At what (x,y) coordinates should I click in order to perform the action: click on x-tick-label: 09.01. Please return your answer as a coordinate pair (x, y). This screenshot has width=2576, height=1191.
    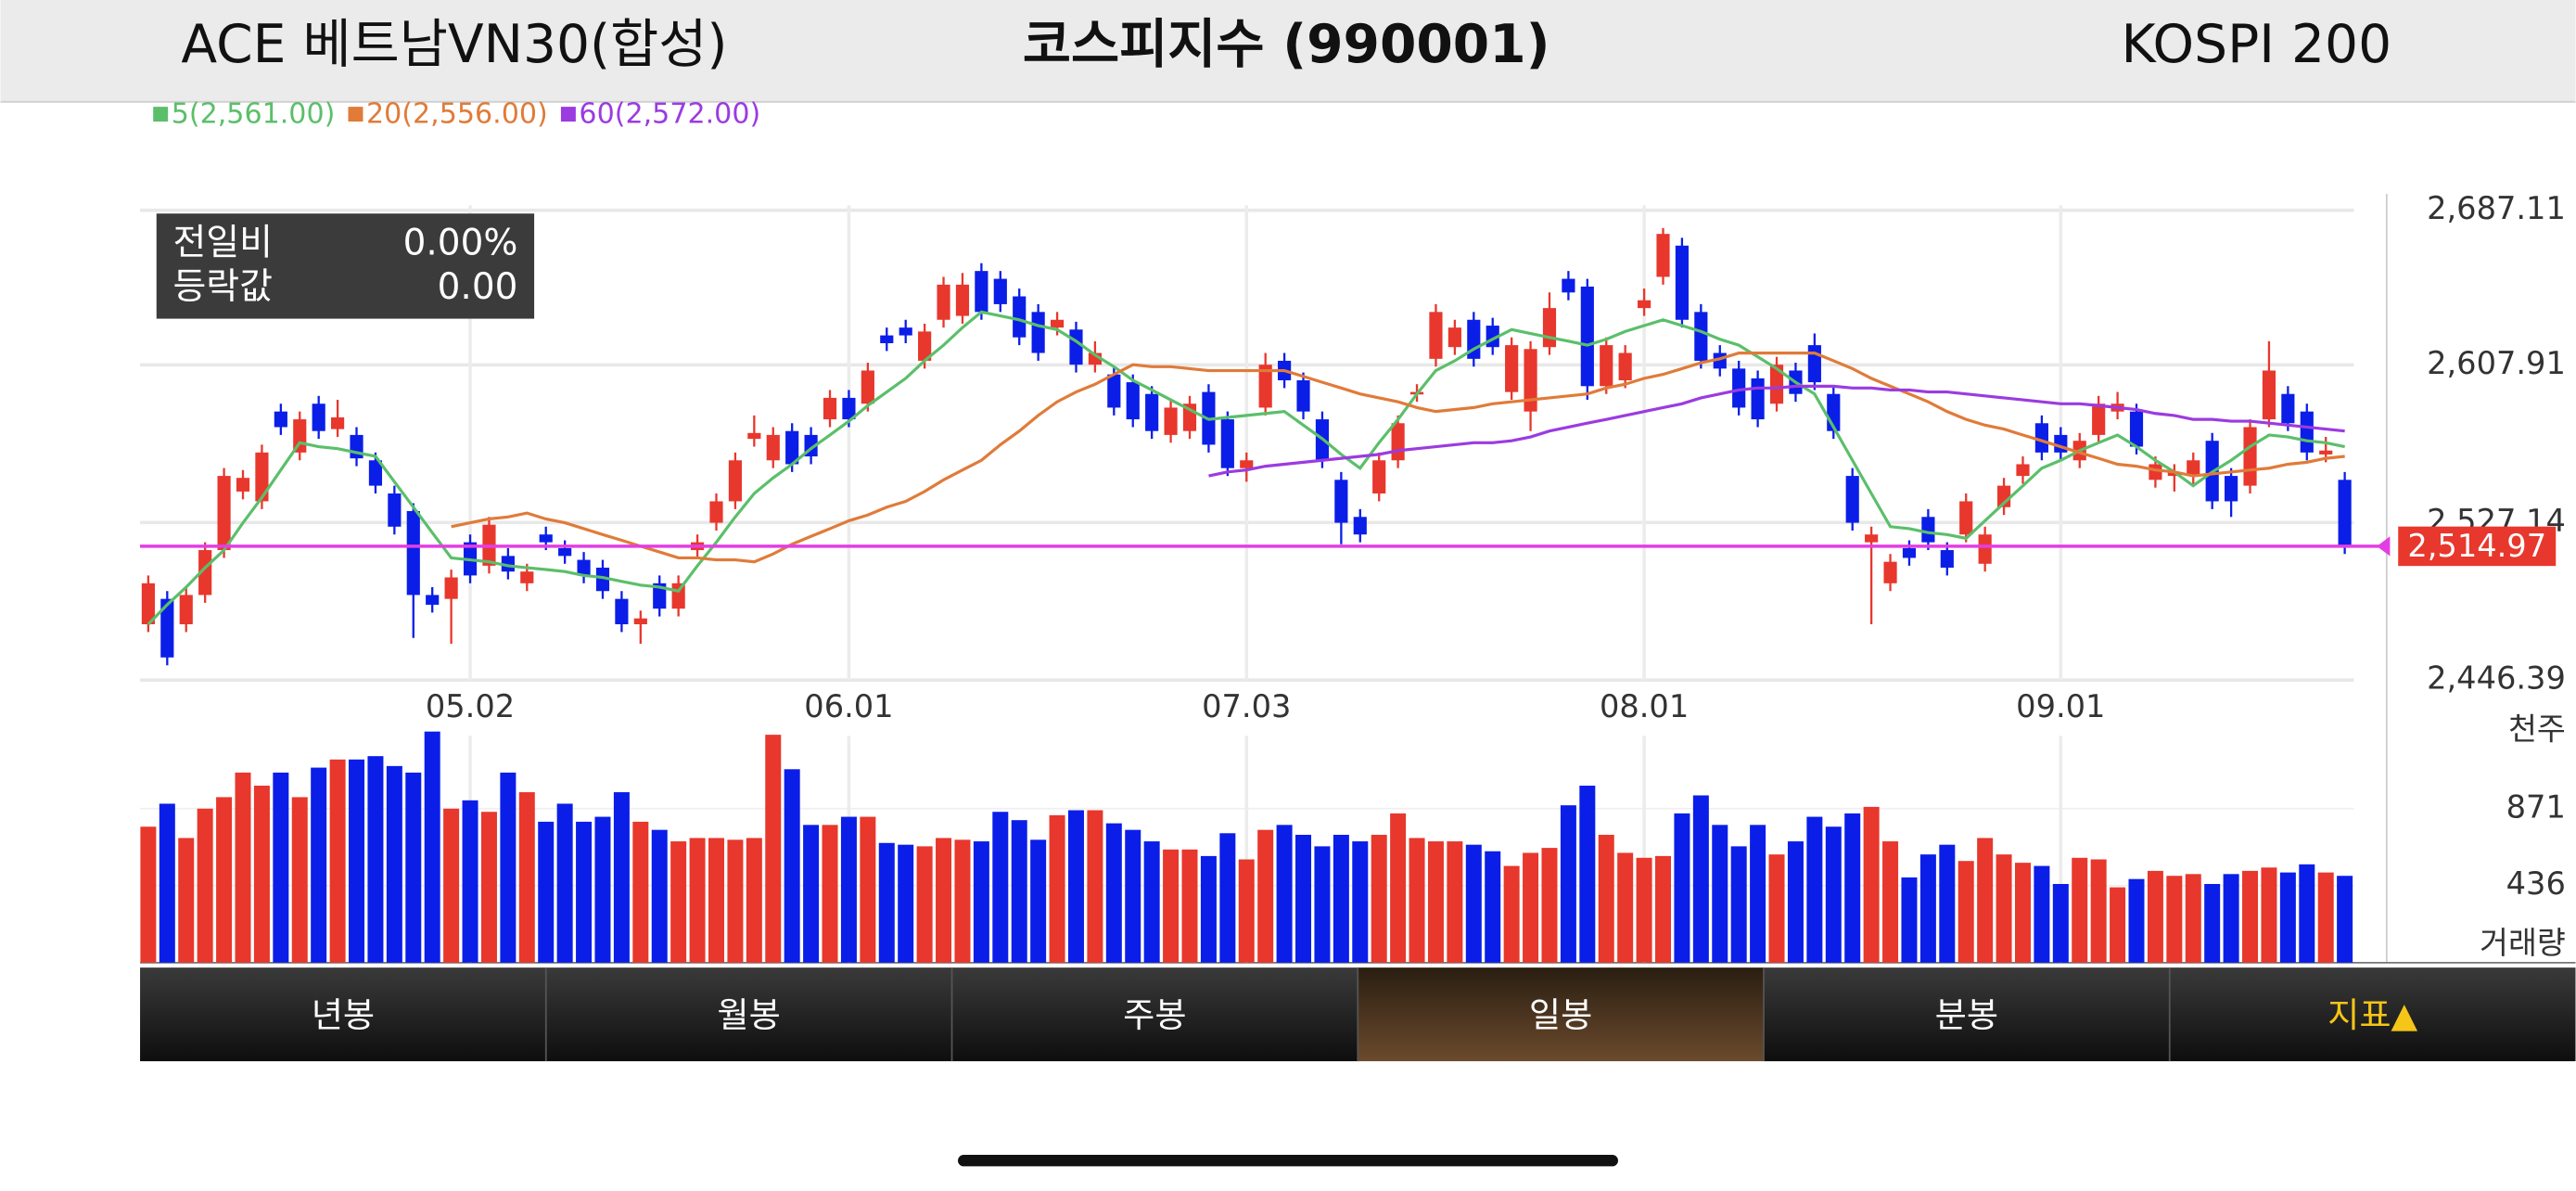
    Looking at the image, I should click on (2060, 706).